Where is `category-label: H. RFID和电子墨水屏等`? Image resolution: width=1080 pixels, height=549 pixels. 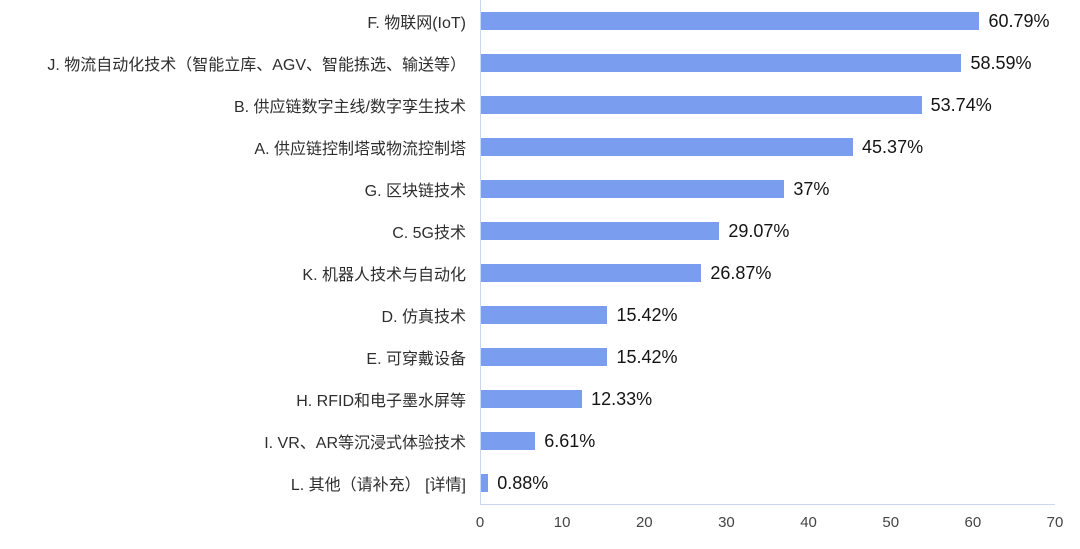
category-label: H. RFID和电子墨水屏等 is located at coordinates (381, 401).